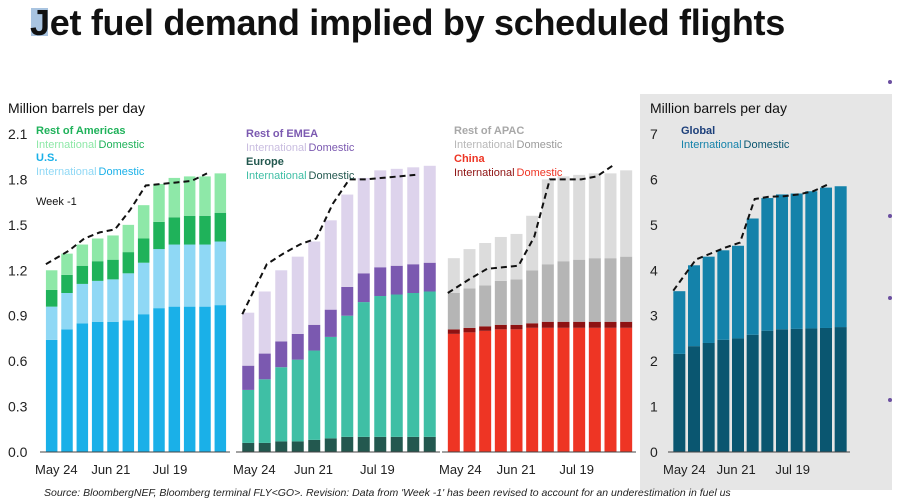 The width and height of the screenshot is (906, 503). Describe the element at coordinates (265, 162) in the screenshot. I see `legend-title: Europe` at that location.